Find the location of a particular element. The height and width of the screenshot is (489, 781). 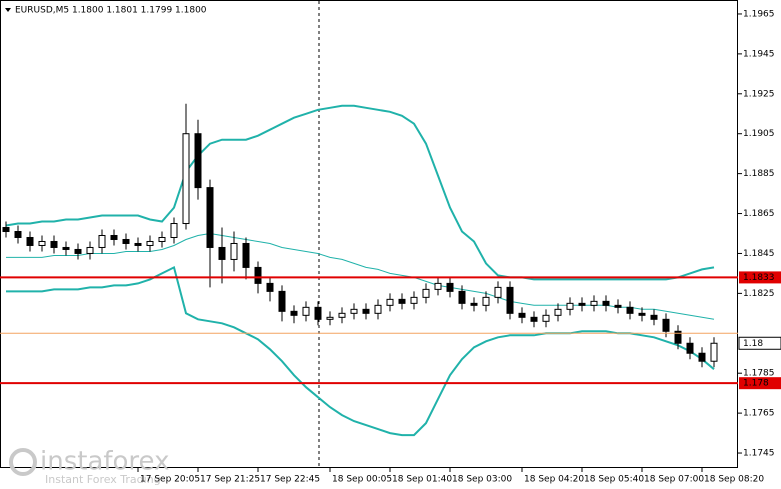

y-tick-label: 1.1925 is located at coordinates (759, 94).